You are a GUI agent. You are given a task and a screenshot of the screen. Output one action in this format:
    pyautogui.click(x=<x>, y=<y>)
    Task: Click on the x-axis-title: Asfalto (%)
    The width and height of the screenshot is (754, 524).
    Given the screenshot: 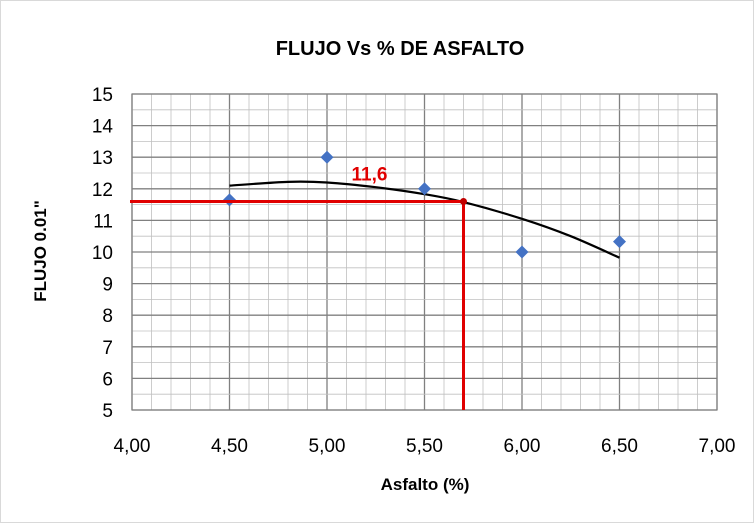 What is the action you would take?
    pyautogui.click(x=425, y=484)
    